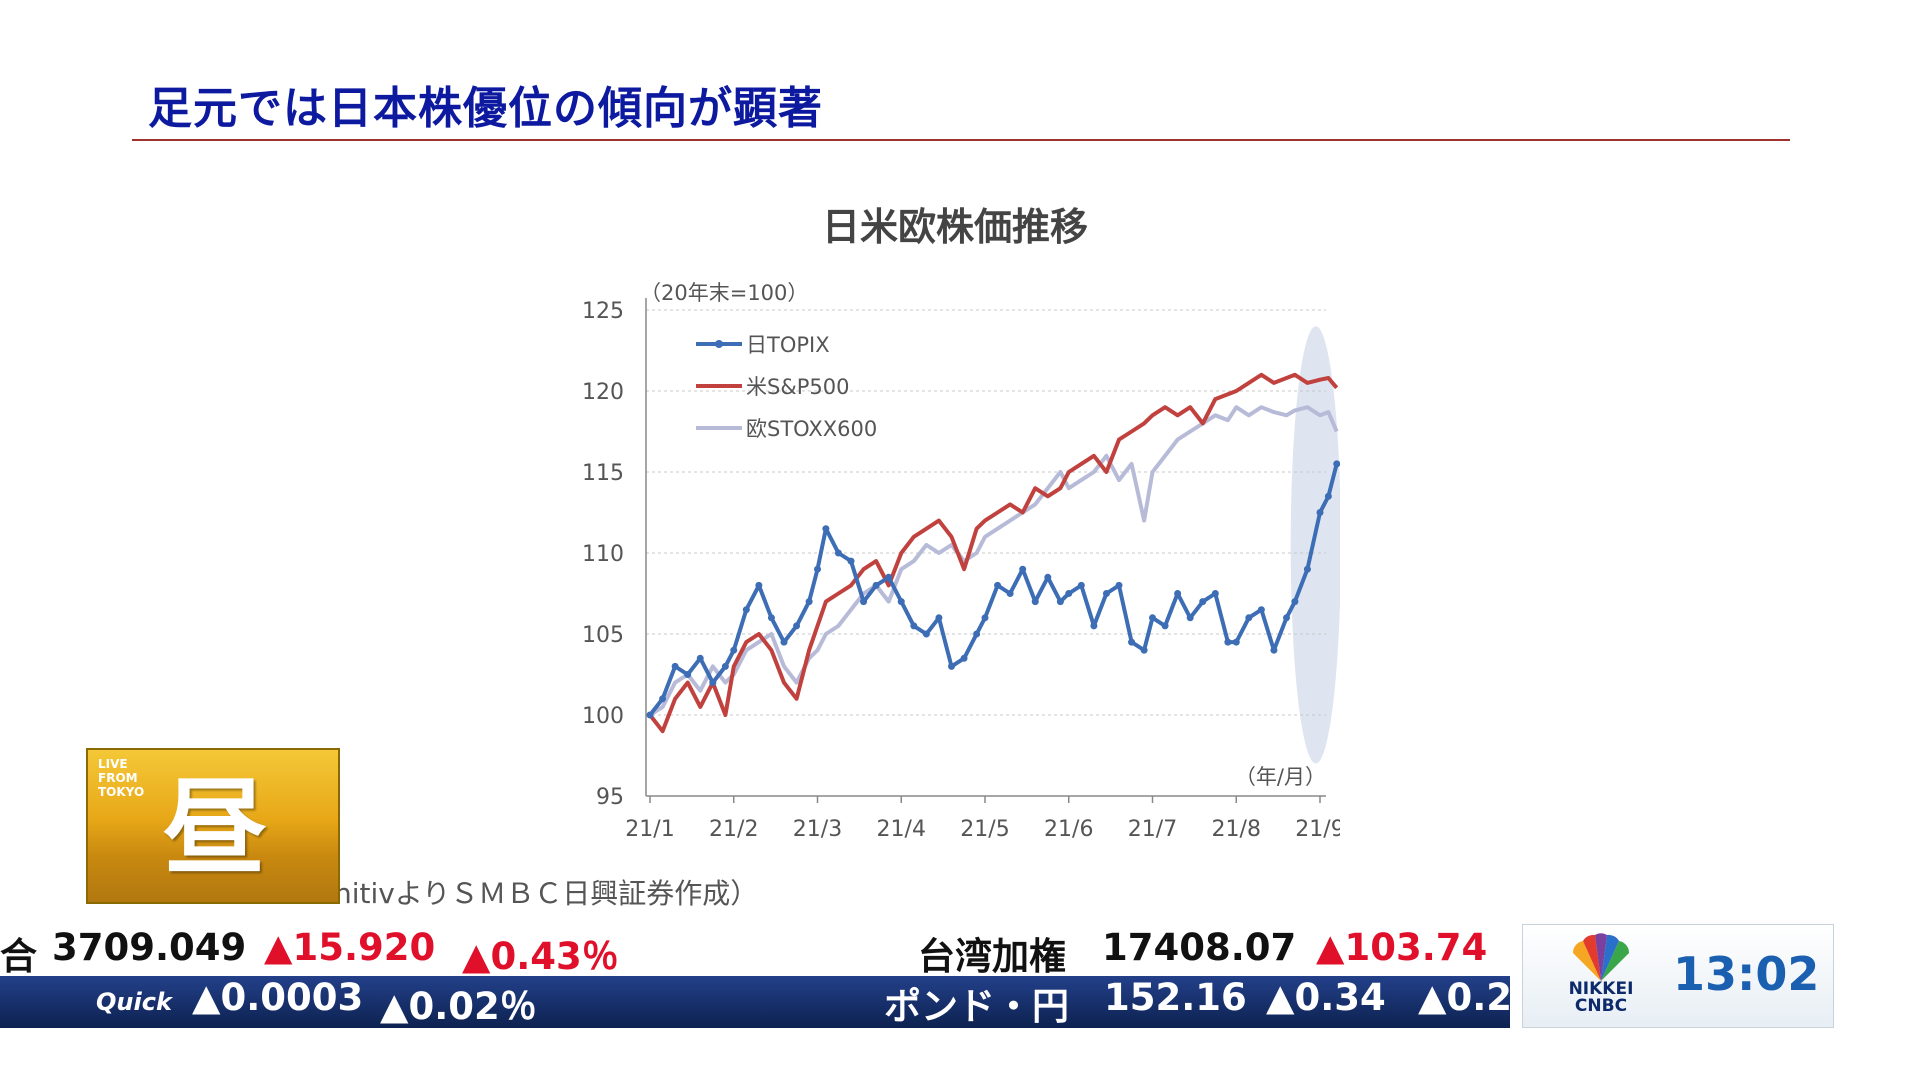 The width and height of the screenshot is (1920, 1080). What do you see at coordinates (1601, 957) in the screenshot?
I see `peacock-icon` at bounding box center [1601, 957].